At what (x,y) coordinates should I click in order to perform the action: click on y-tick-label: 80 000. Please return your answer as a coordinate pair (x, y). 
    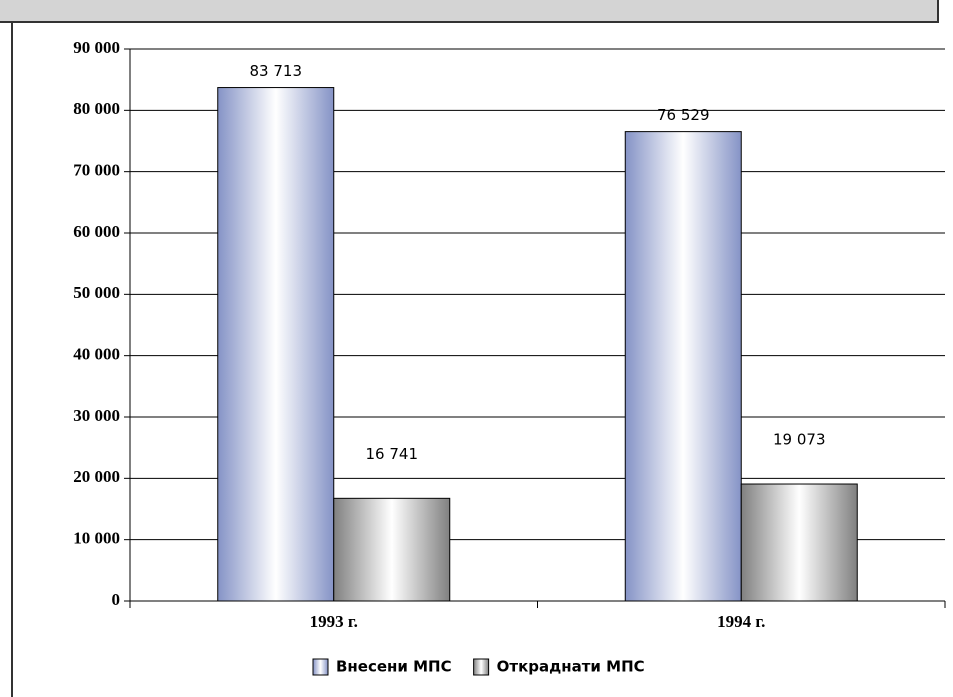
    Looking at the image, I should click on (96, 108).